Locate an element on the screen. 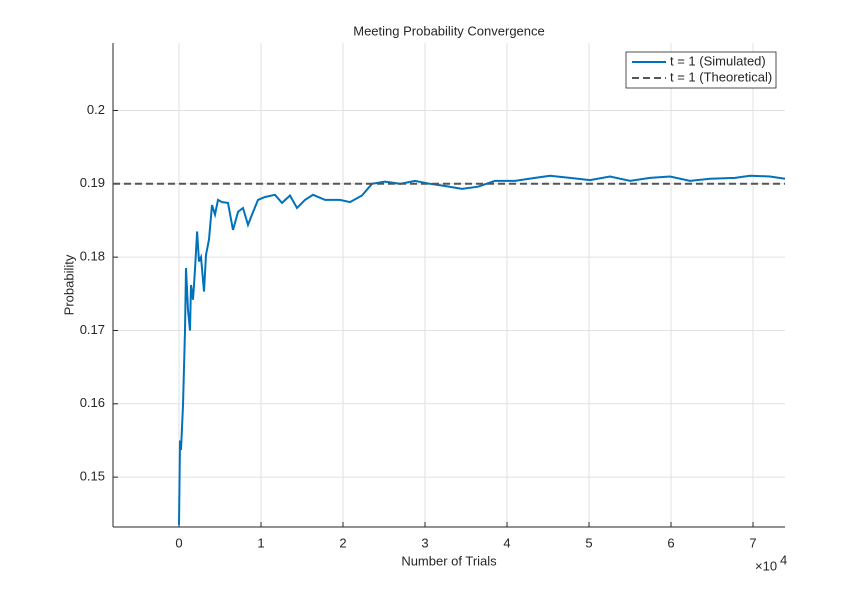  y-tick-label: 0.15 is located at coordinates (92, 476).